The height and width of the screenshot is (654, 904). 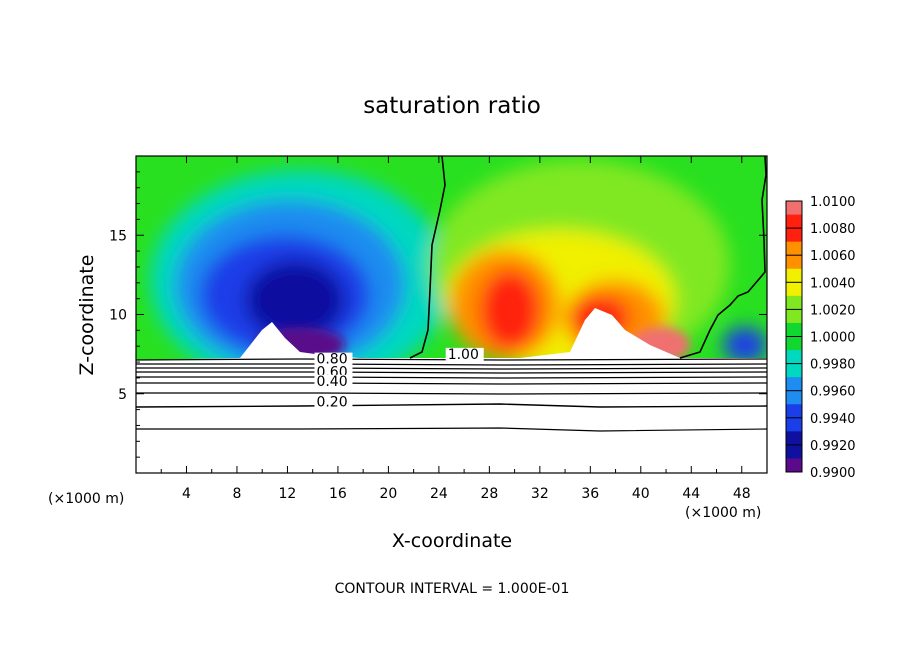 What do you see at coordinates (833, 419) in the screenshot?
I see `colorbar-level-label: 0.9940` at bounding box center [833, 419].